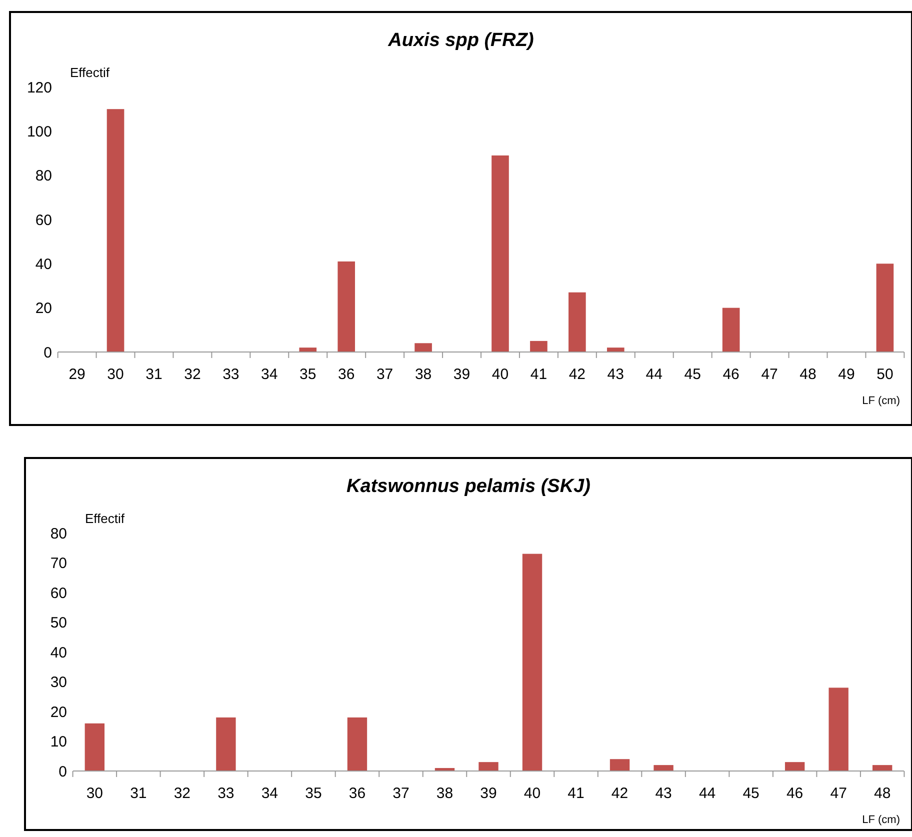 The height and width of the screenshot is (837, 912). I want to click on chart-title: Auxis spp (FRZ), so click(460, 40).